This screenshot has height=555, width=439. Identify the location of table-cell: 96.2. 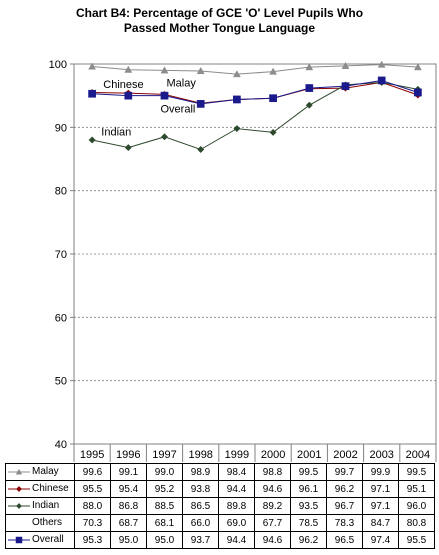
(308, 540).